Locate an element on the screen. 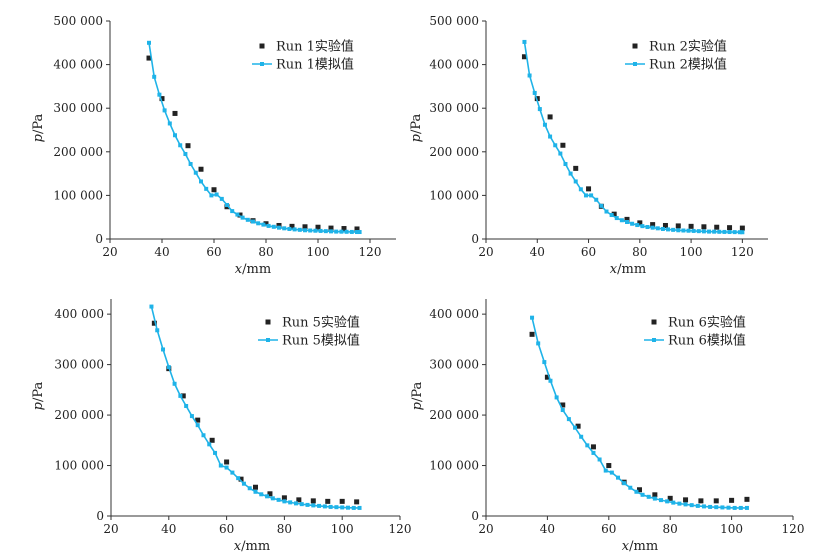 This screenshot has width=814, height=560. x-tick-label: 120 is located at coordinates (400, 529).